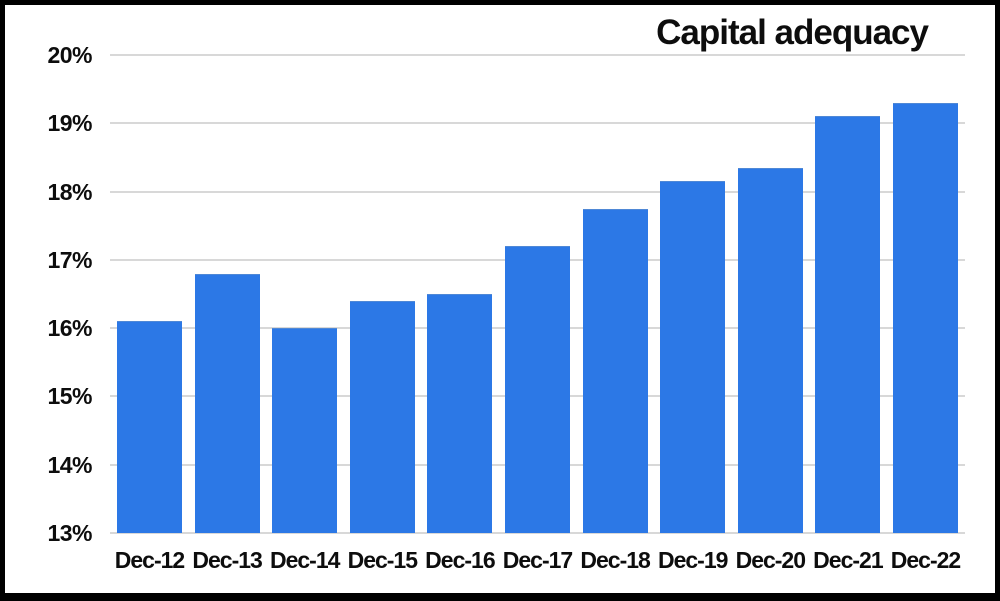 Image resolution: width=1000 pixels, height=601 pixels. I want to click on y-tick-label-15pct: 15%, so click(69, 396).